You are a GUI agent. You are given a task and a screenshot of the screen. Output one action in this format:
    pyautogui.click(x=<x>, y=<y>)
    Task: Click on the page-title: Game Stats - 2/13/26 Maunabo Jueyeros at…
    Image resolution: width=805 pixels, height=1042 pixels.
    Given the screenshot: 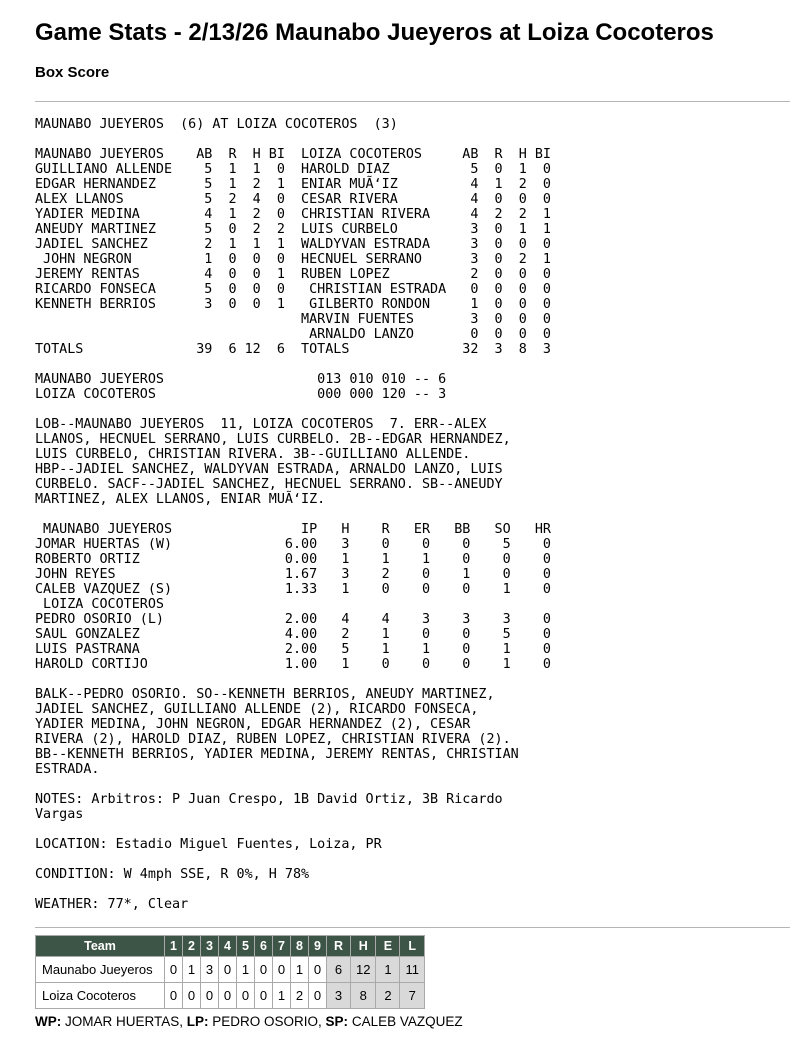 What is the action you would take?
    pyautogui.click(x=374, y=32)
    